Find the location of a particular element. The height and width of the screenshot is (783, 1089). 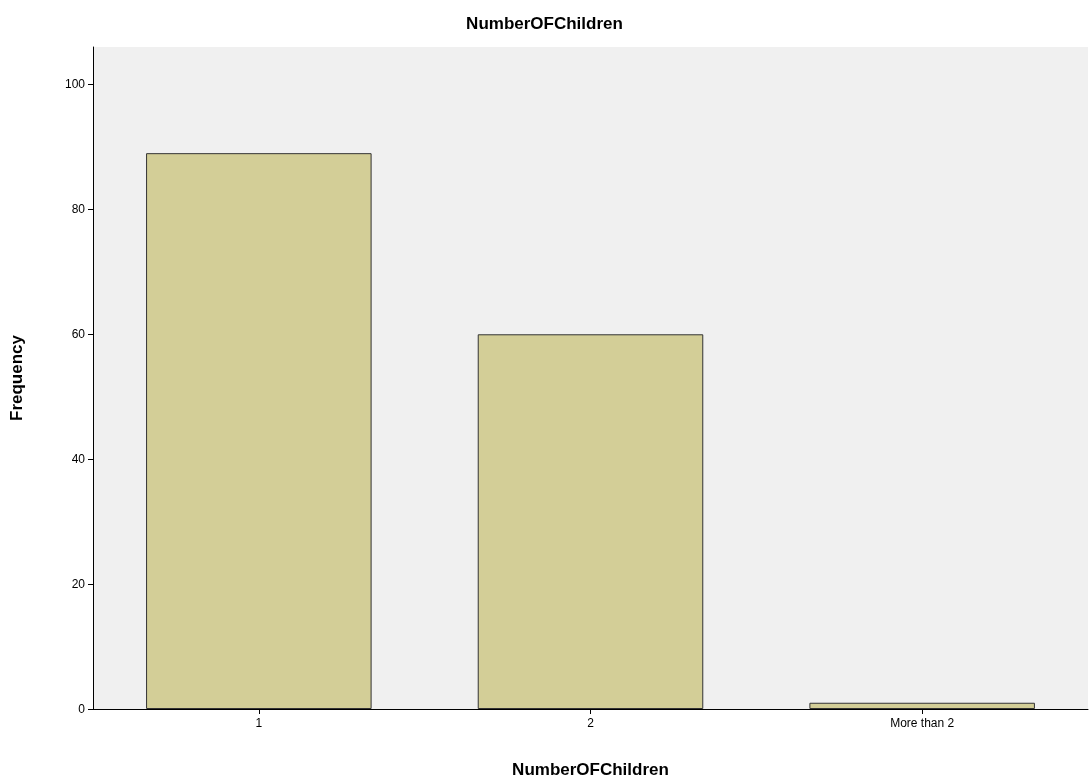

x-axis-title: NumberOFChildren is located at coordinates (590, 769).